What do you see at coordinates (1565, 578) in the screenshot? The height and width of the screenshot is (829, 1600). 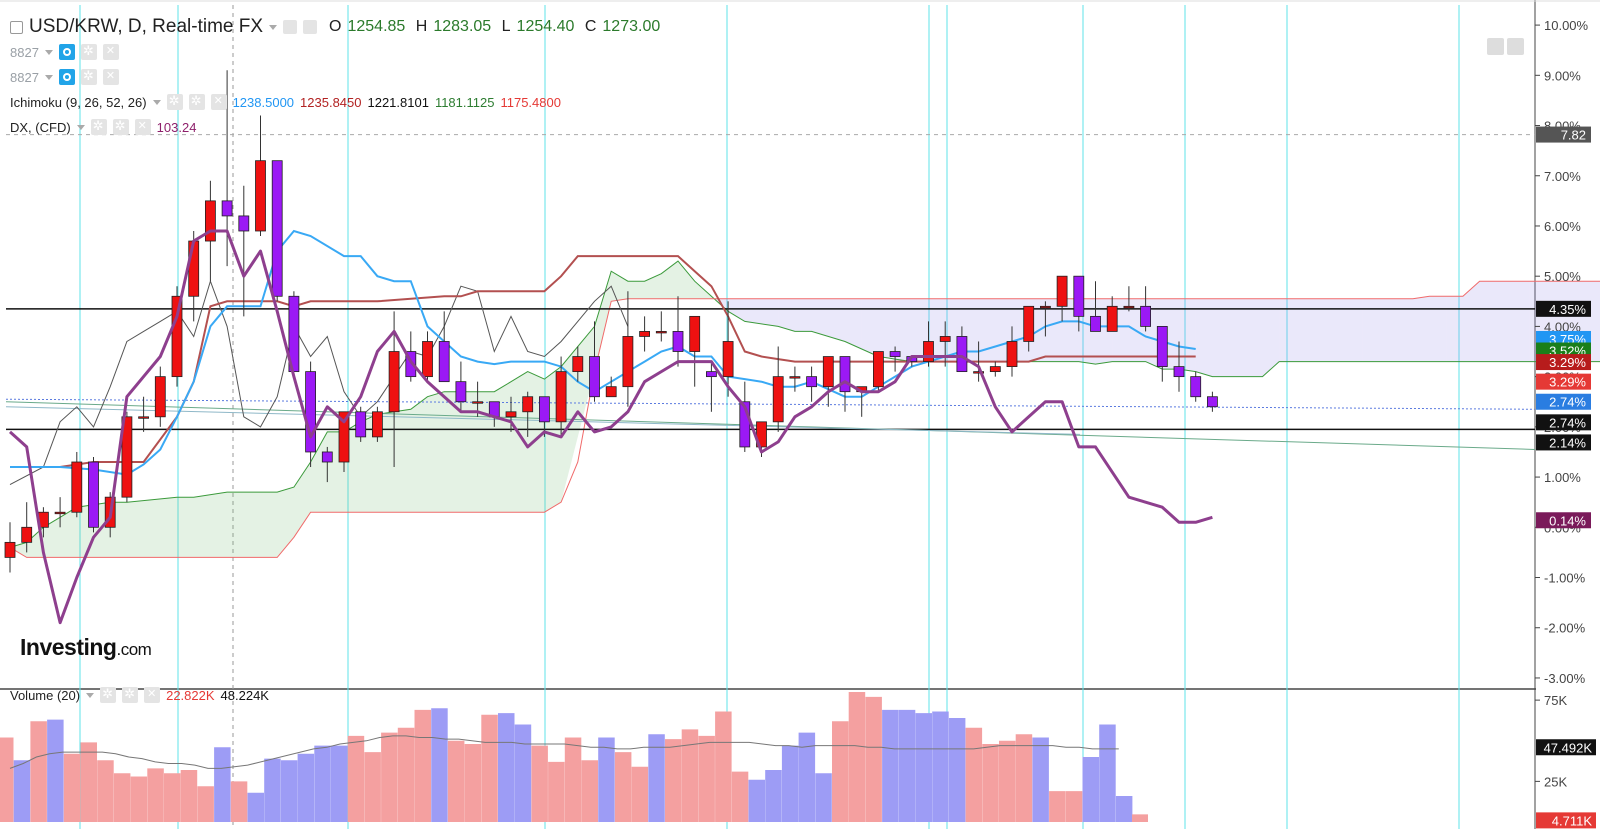 I see `y-tick-label-11: -1.00%` at bounding box center [1565, 578].